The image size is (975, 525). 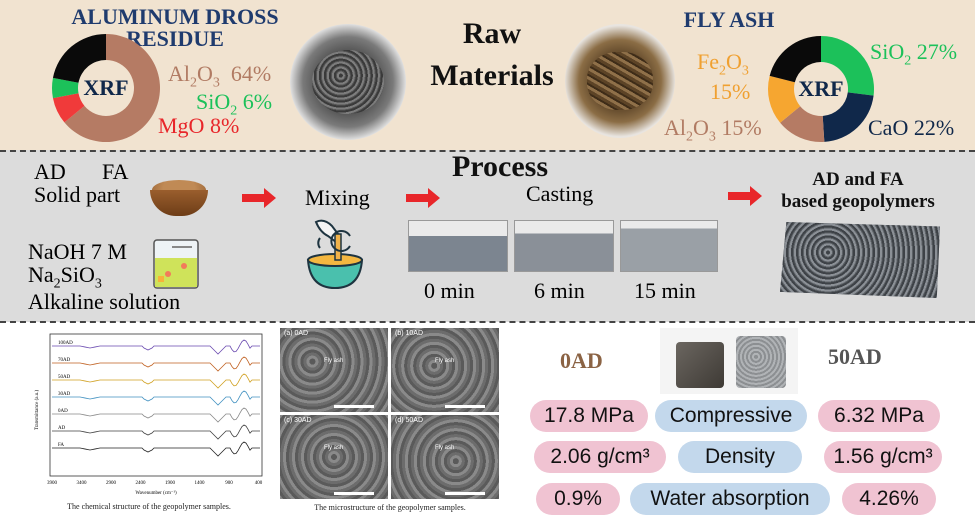 What do you see at coordinates (889, 499) in the screenshot?
I see `right-value-water-absorption: 4.26%` at bounding box center [889, 499].